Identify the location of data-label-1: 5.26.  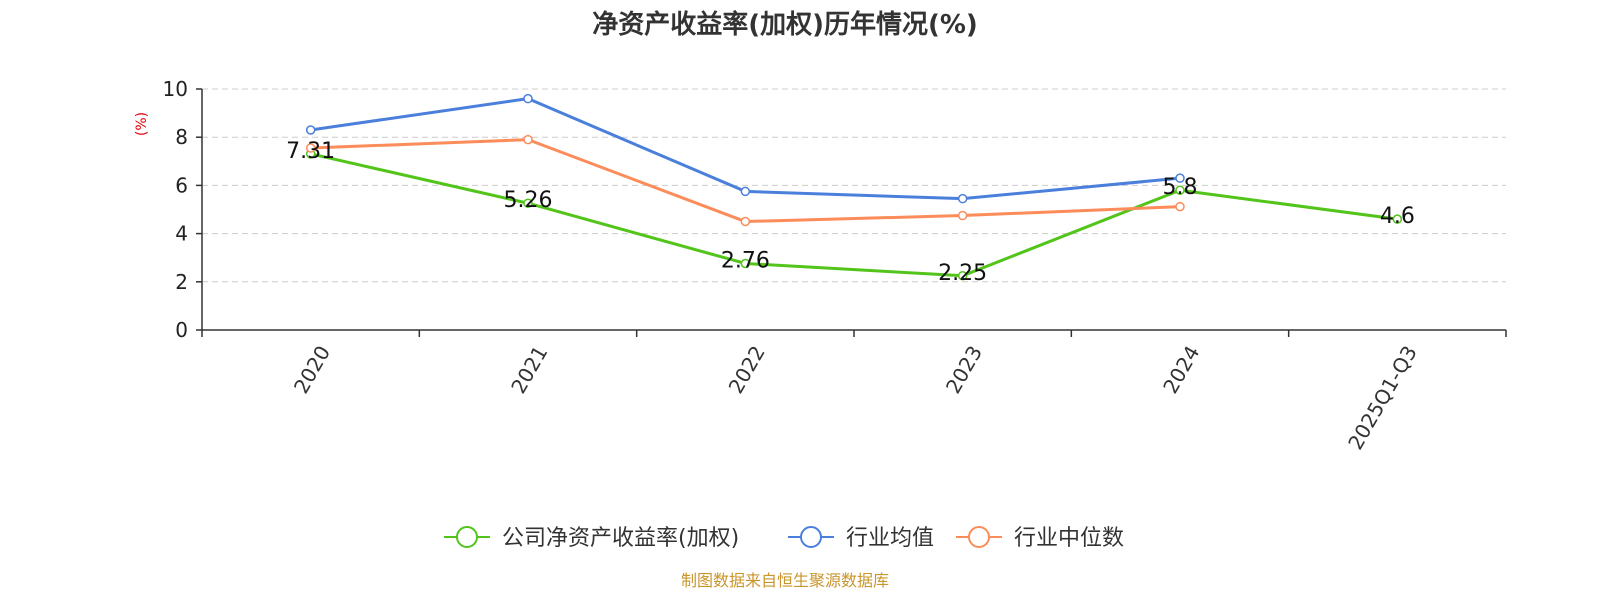
(528, 200).